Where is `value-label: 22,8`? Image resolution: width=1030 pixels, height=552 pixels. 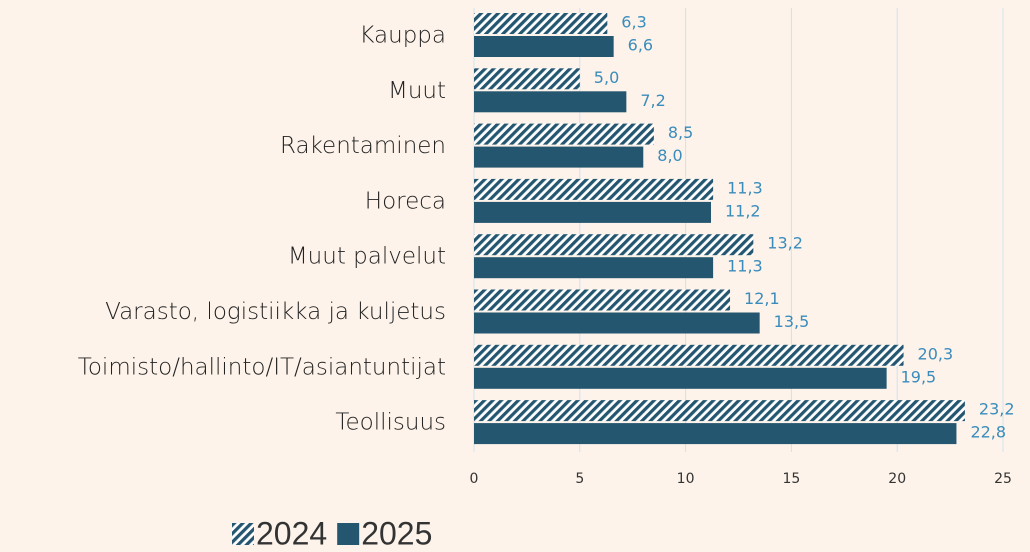 value-label: 22,8 is located at coordinates (988, 432).